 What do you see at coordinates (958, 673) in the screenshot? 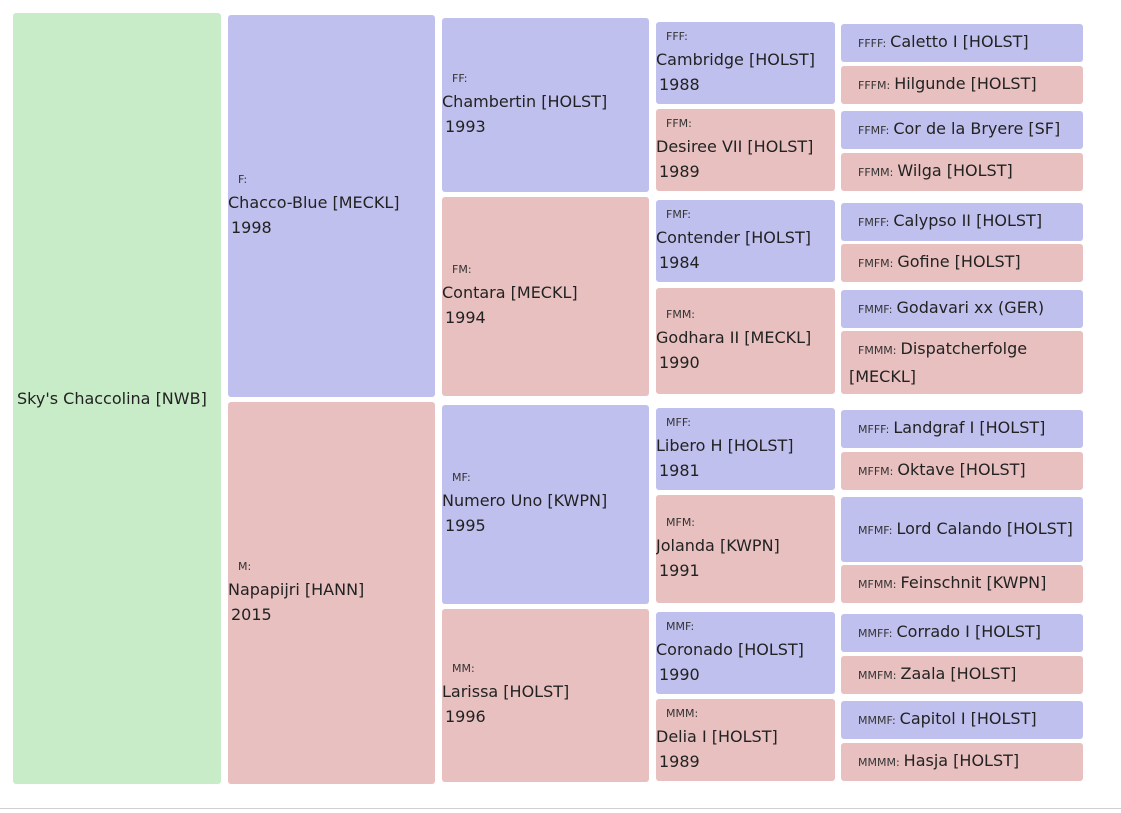
I see `ancestor-name: Zaala [HOLST]` at bounding box center [958, 673].